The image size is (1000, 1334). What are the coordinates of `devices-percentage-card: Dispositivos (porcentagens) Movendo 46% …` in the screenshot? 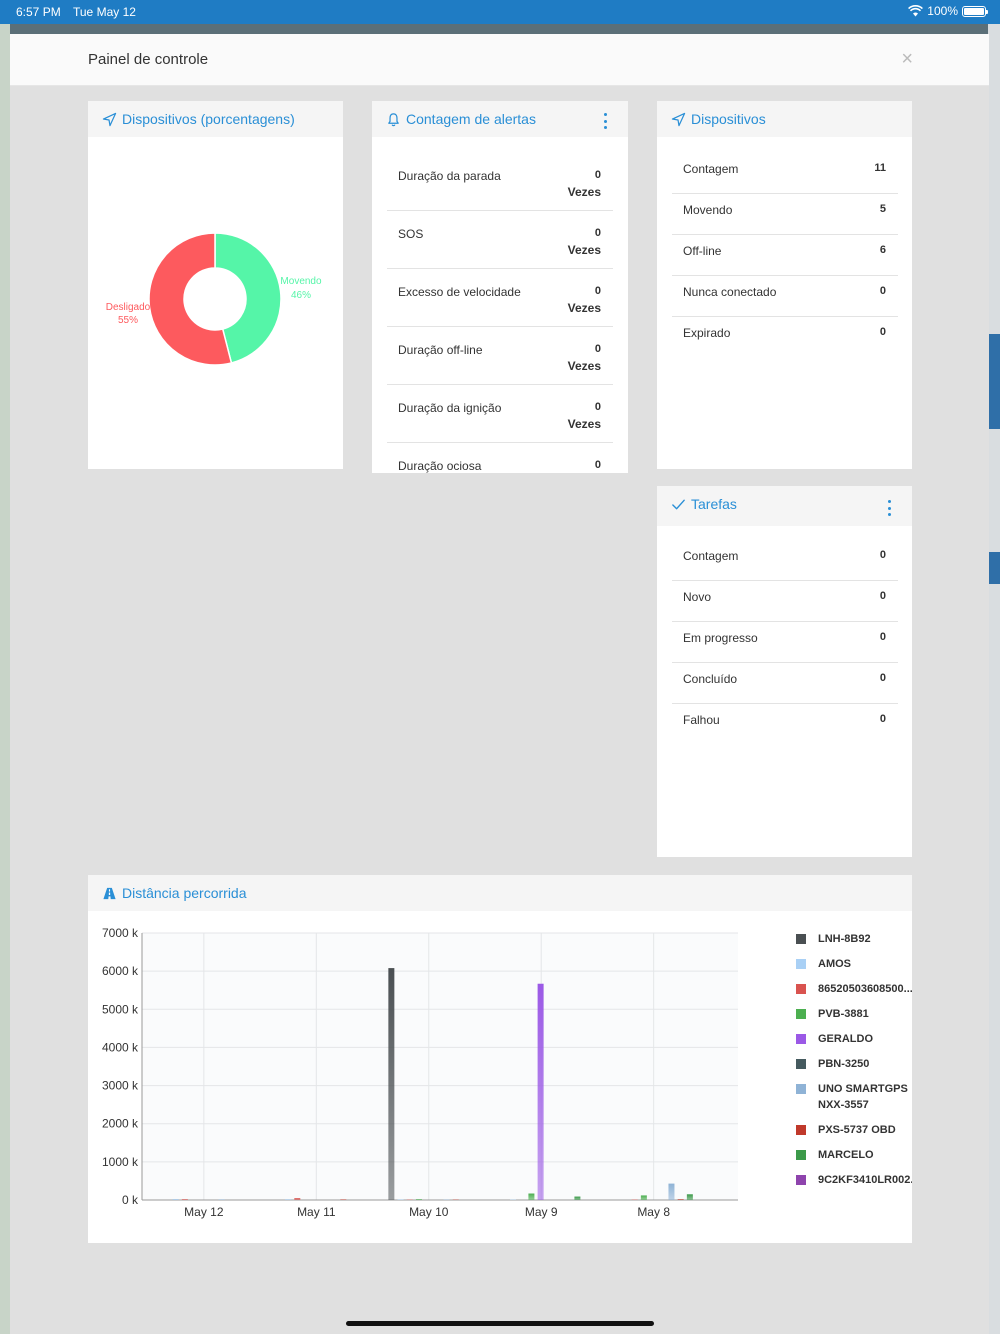 It's located at (215, 285).